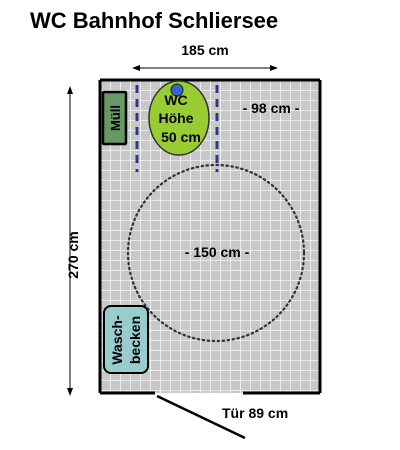 The width and height of the screenshot is (400, 450). I want to click on trash-bin, so click(114, 118).